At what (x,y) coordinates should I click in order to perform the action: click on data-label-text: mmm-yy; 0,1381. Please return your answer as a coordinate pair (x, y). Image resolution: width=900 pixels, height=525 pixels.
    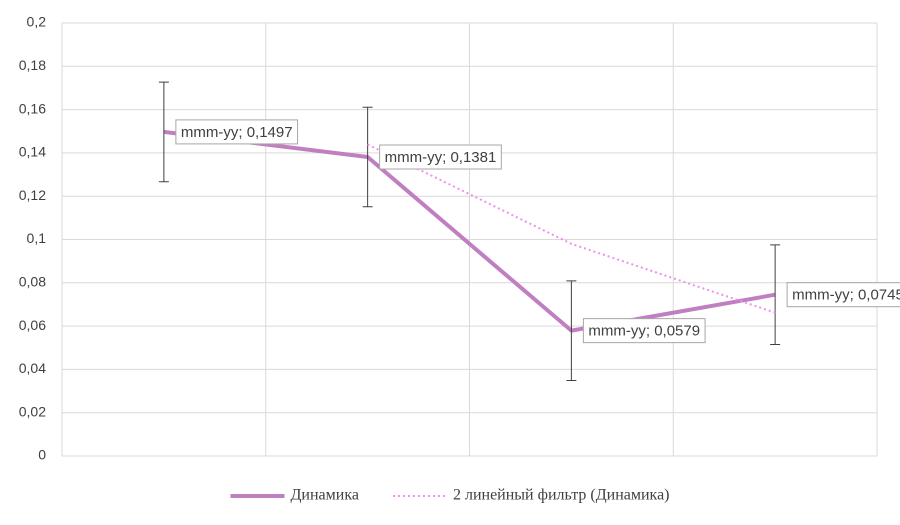
    Looking at the image, I should click on (441, 157).